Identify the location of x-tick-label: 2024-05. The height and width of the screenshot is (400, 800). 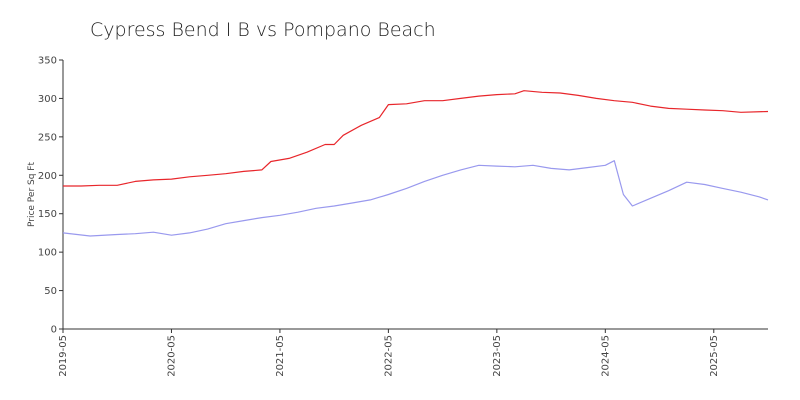
(605, 356).